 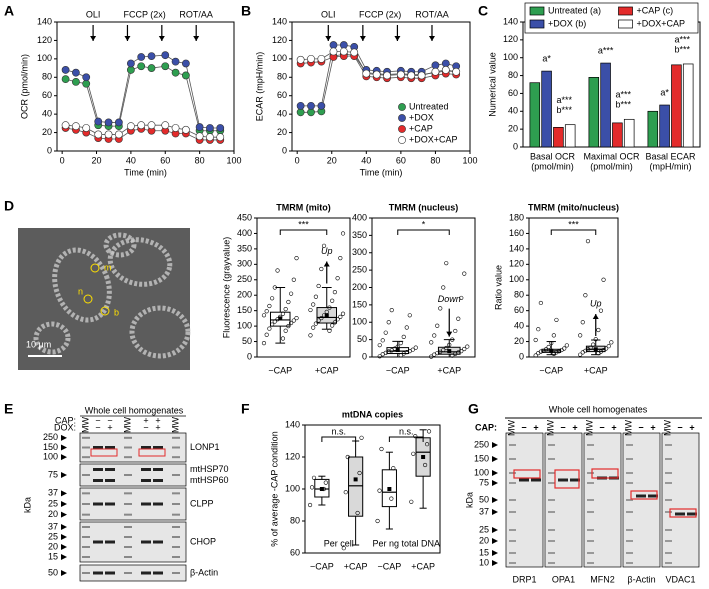 What do you see at coordinates (362, 339) in the screenshot?
I see `y-tick-label: 50` at bounding box center [362, 339].